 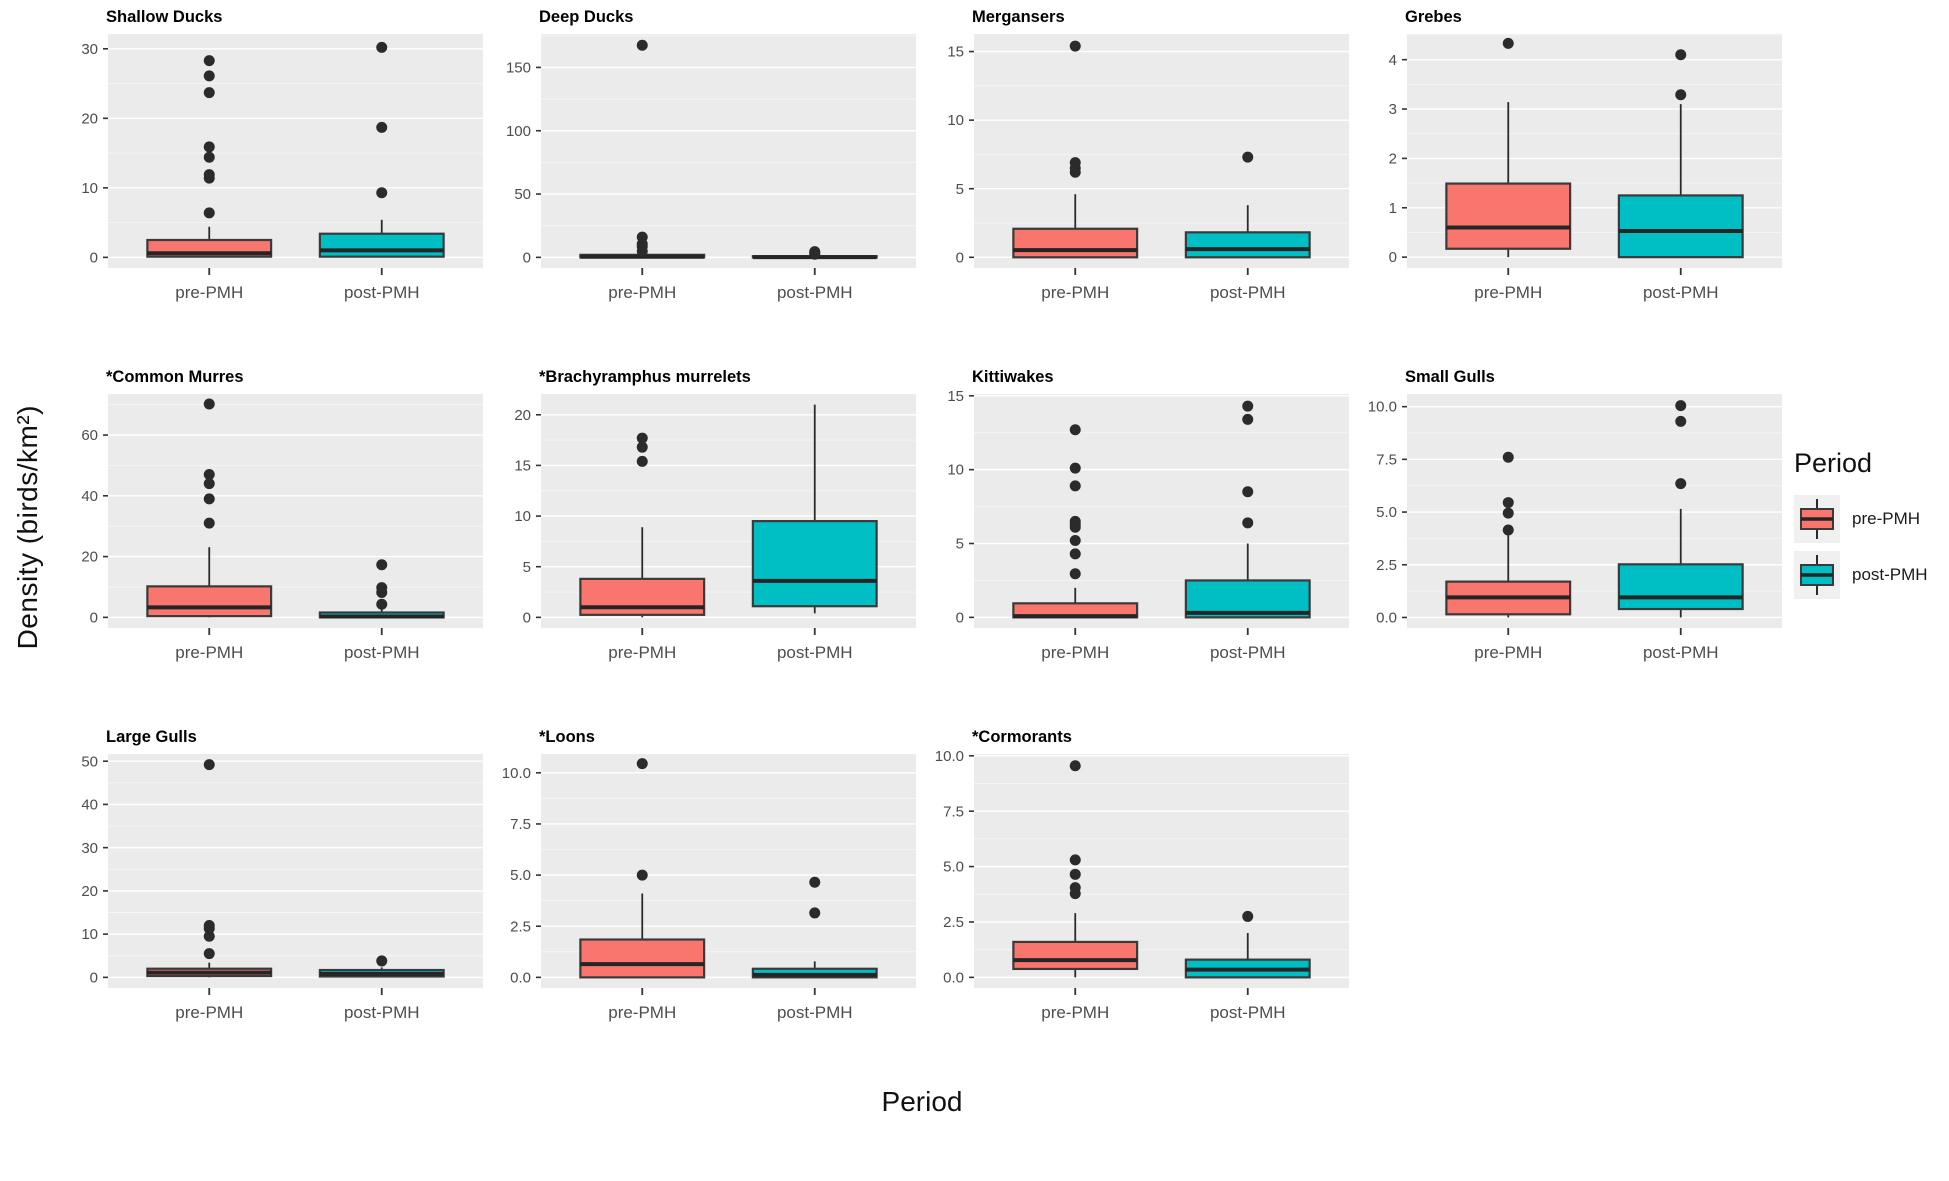 I want to click on panel-title: Grebes, so click(x=1433, y=17).